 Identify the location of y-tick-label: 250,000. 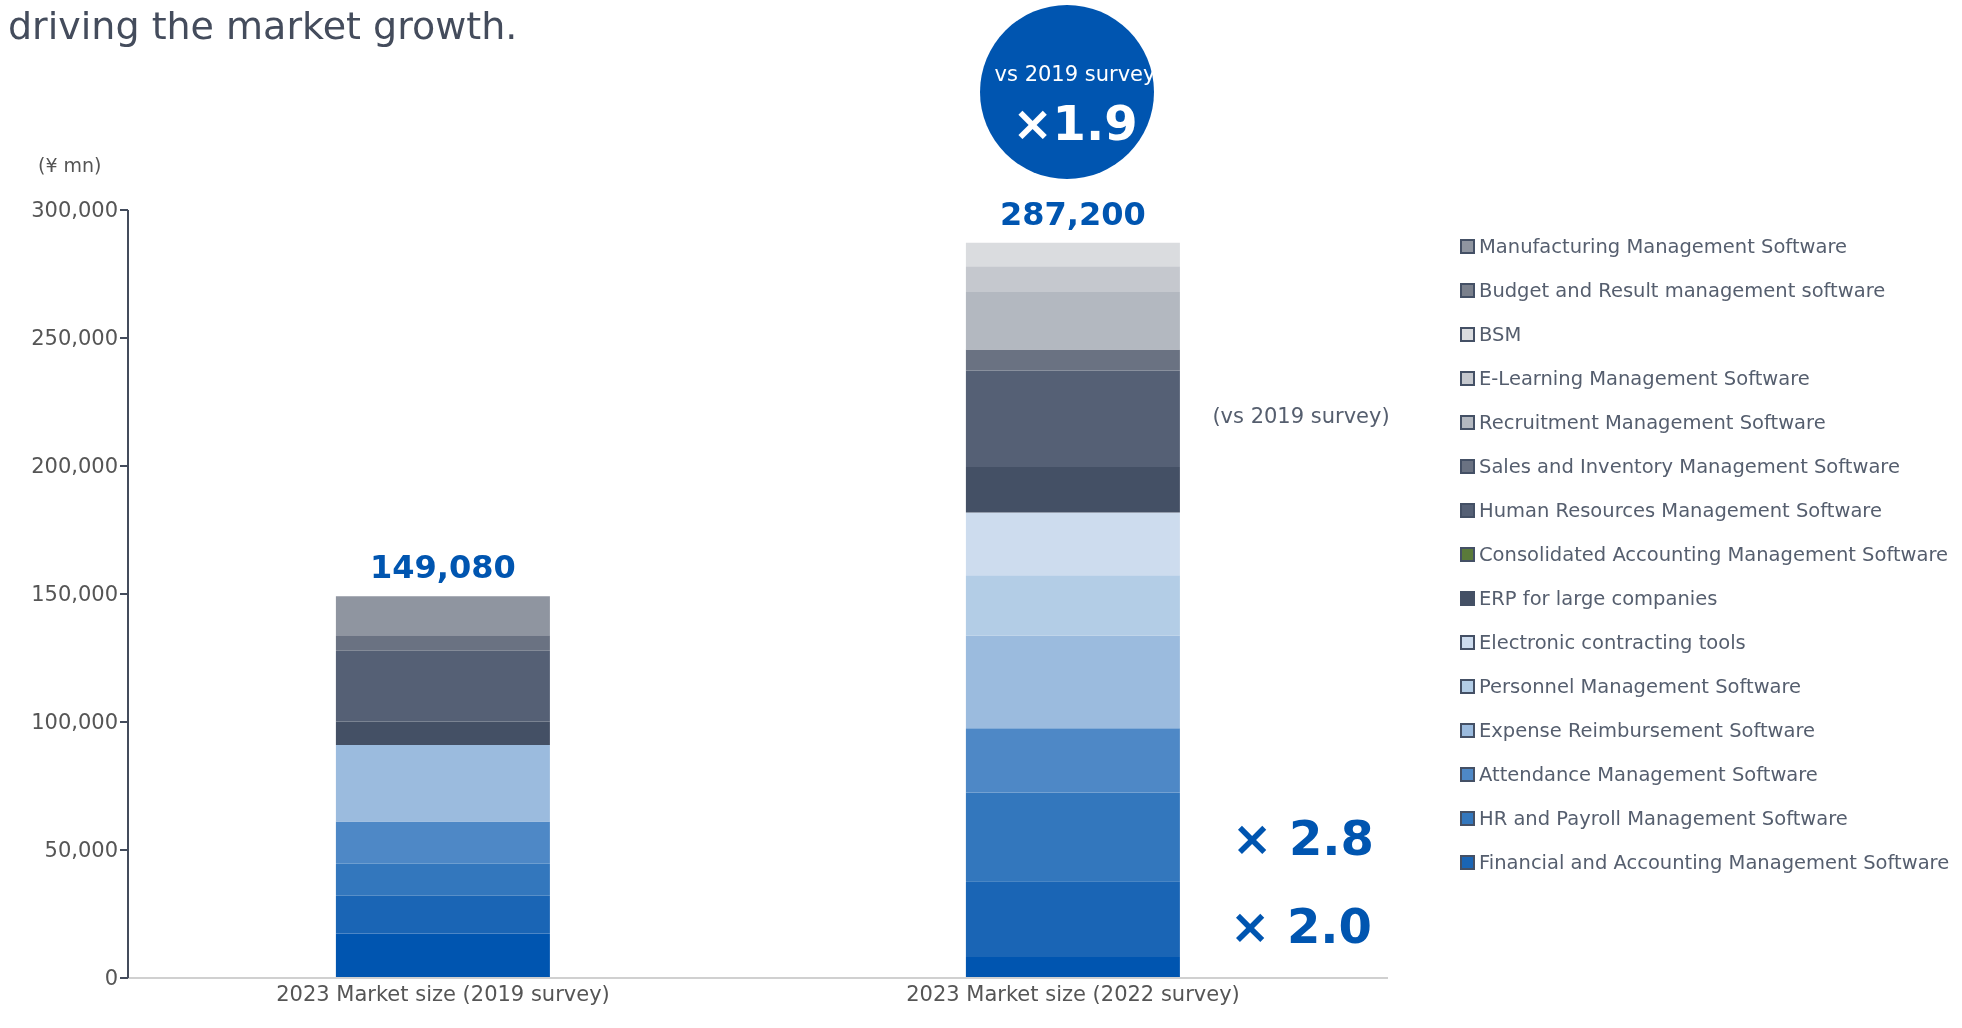
(74, 338).